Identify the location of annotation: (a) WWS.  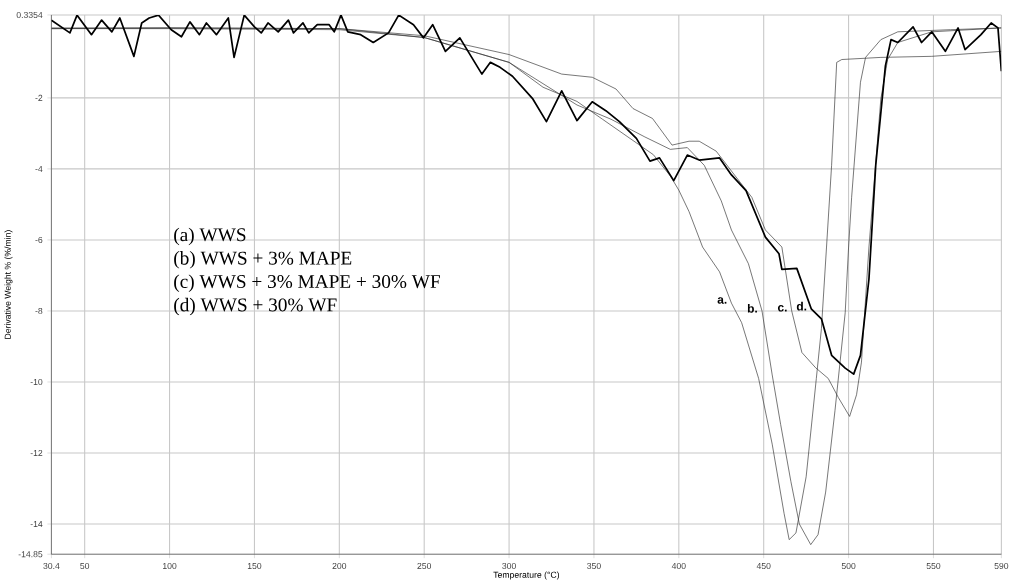
(210, 236).